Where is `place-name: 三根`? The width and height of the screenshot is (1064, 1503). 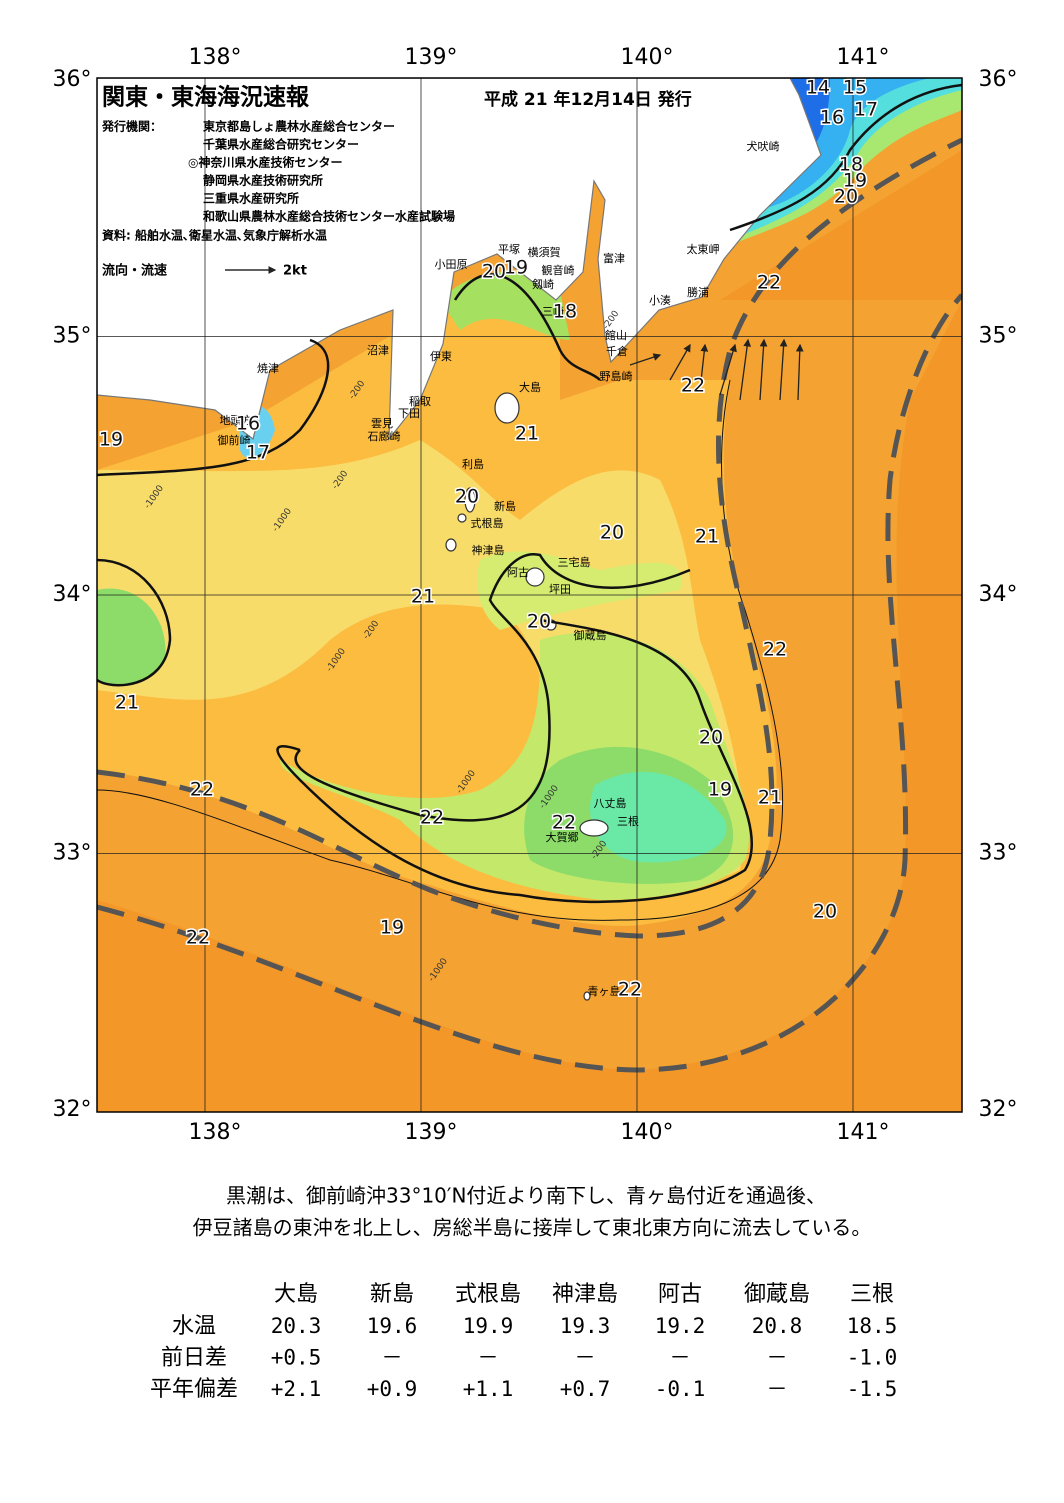
place-name: 三根 is located at coordinates (628, 821).